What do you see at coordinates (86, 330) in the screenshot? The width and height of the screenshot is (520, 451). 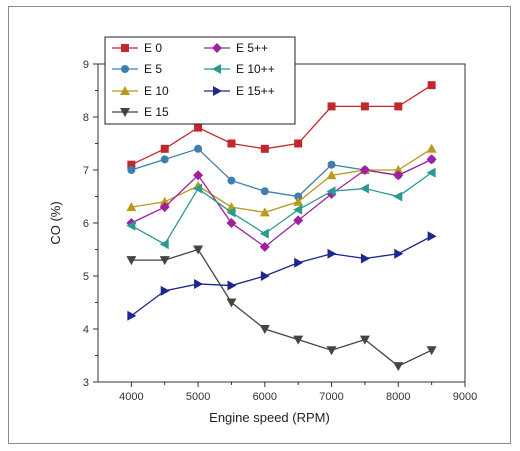 I see `y-tick-label: 4` at bounding box center [86, 330].